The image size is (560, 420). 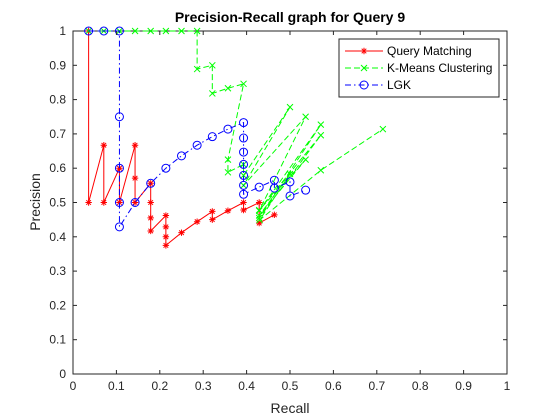 I want to click on x-tick-label: 0.4, so click(x=246, y=386).